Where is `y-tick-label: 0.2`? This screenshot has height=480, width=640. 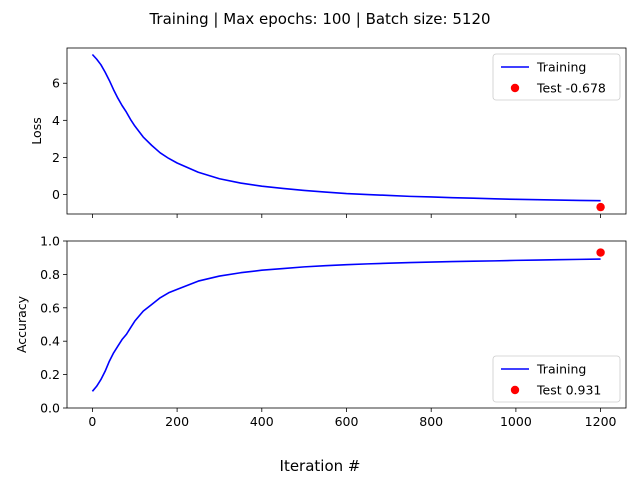 y-tick-label: 0.2 is located at coordinates (50, 374).